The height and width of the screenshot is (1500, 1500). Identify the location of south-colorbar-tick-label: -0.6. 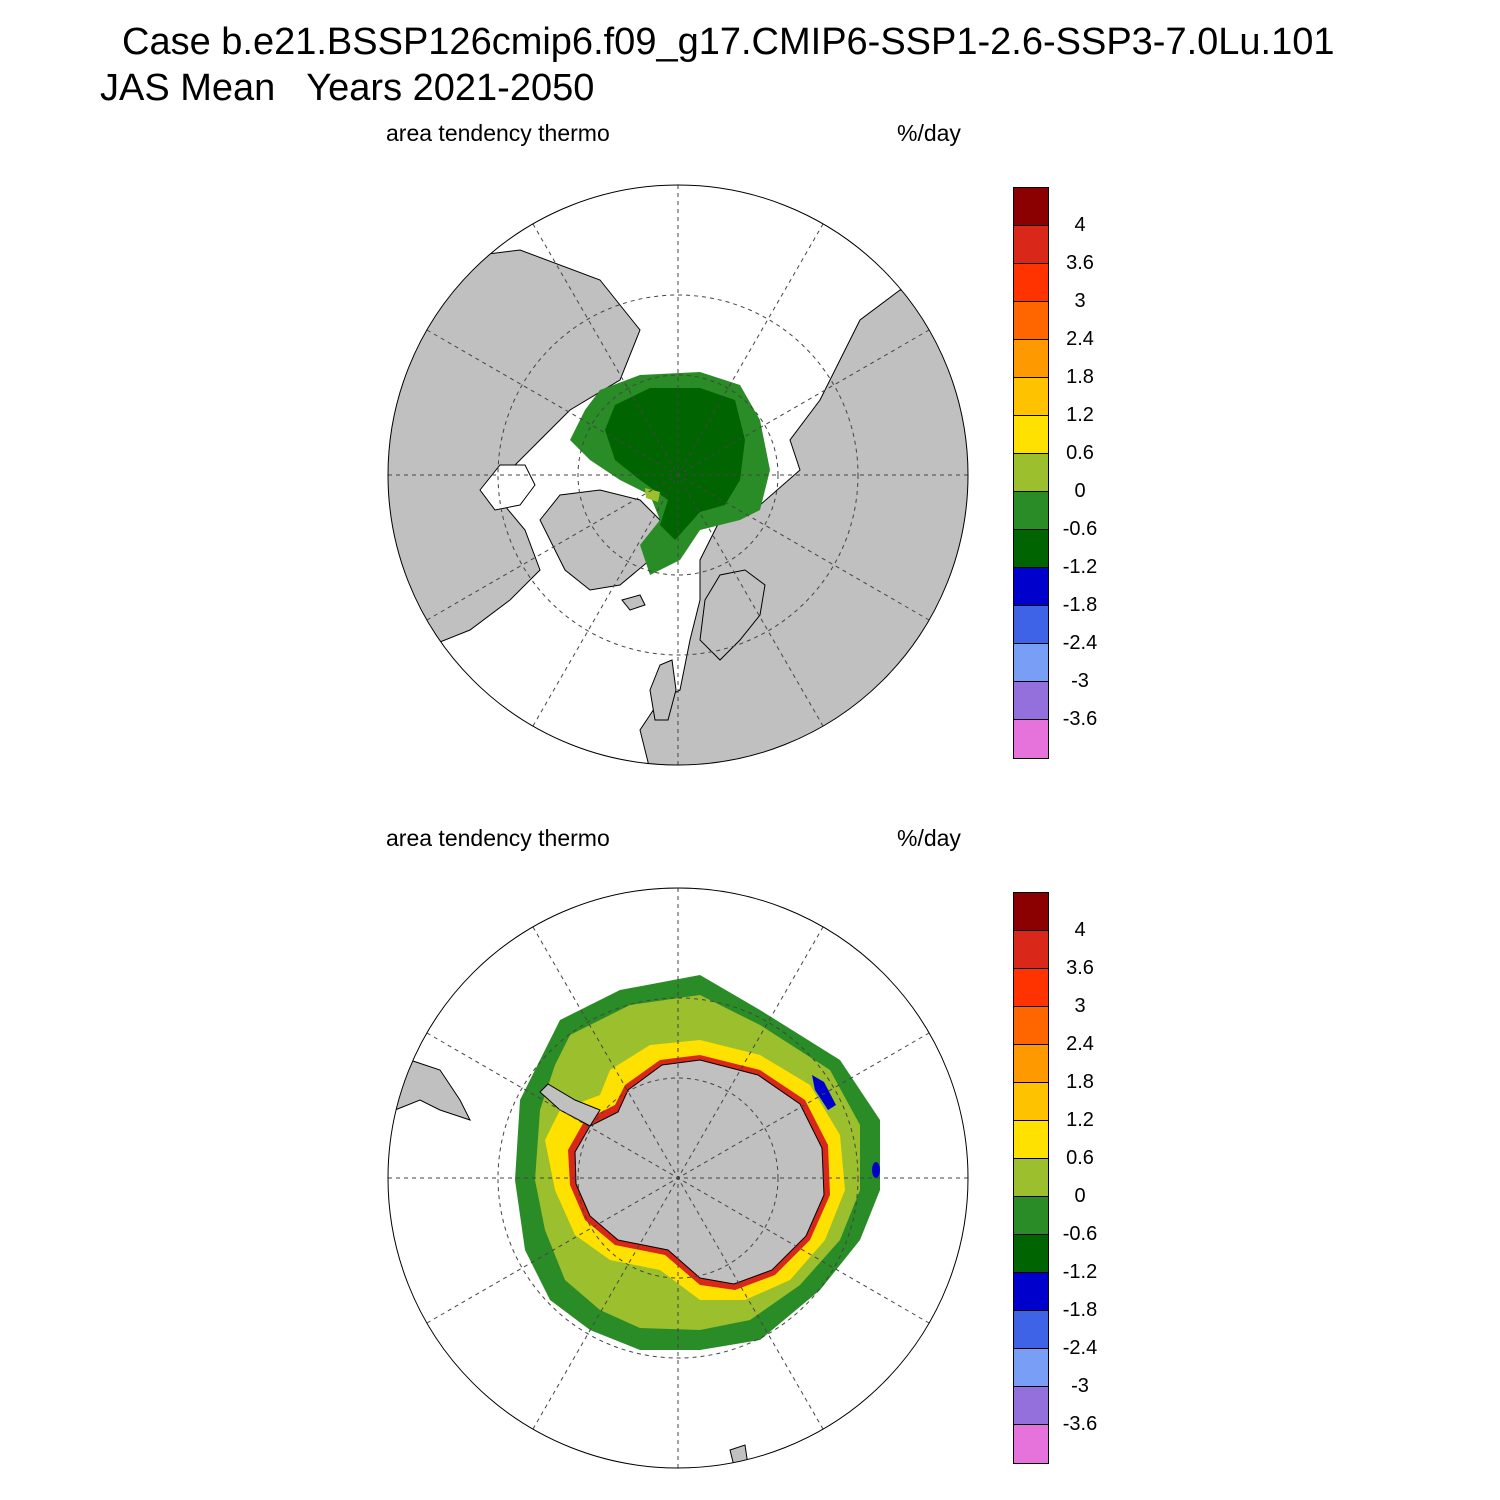
(1080, 1234).